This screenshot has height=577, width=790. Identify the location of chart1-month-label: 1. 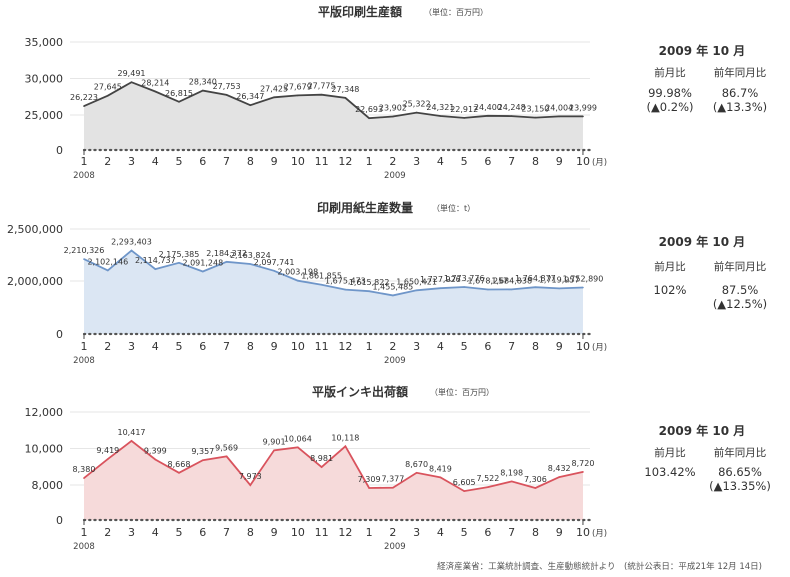
(369, 161).